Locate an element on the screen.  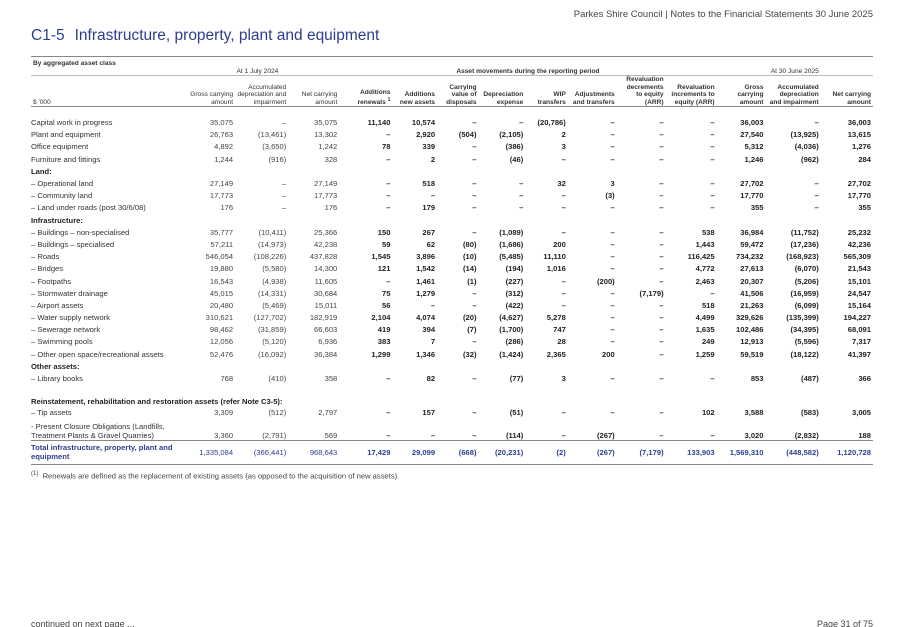
column-header: Revaluation decrements to equity (ARR) is located at coordinates (641, 91).